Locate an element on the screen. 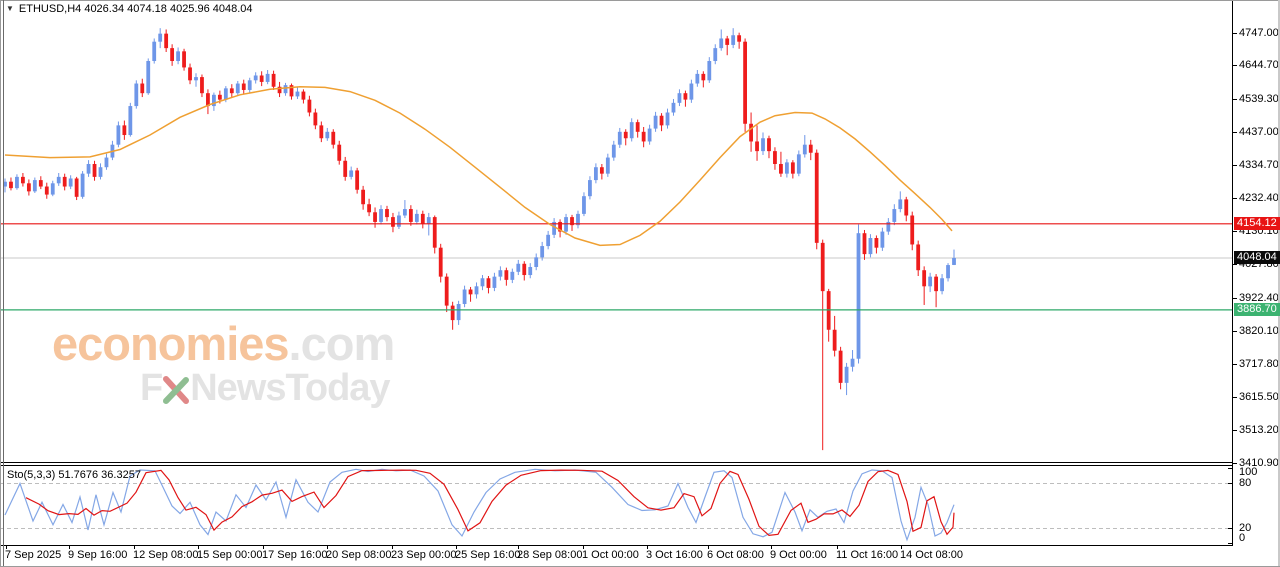  price-flag-current-price: 4048.04 is located at coordinates (1257, 258).